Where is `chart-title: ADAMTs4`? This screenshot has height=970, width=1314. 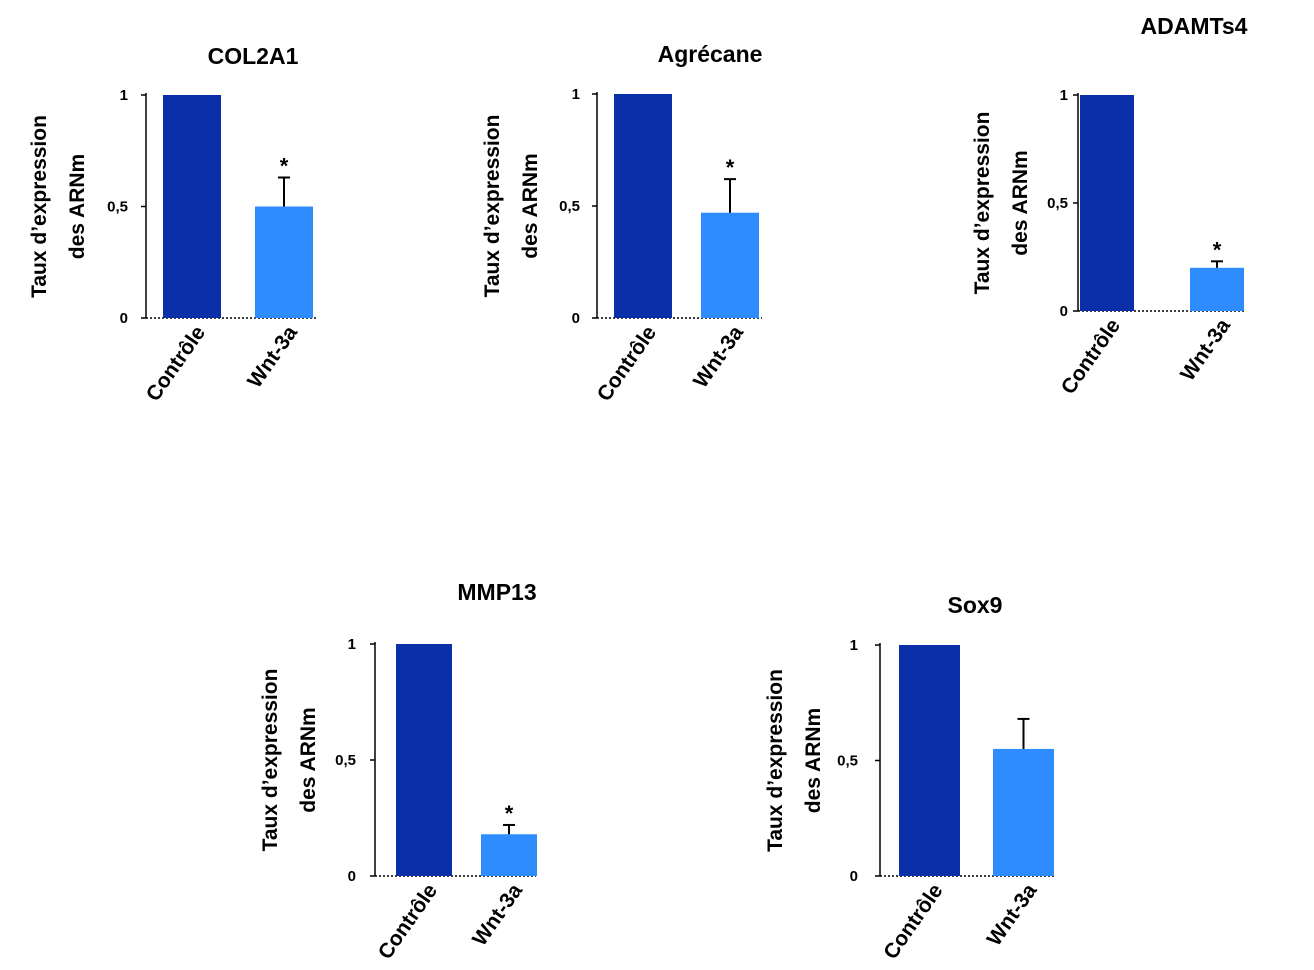
chart-title: ADAMTs4 is located at coordinates (1194, 26).